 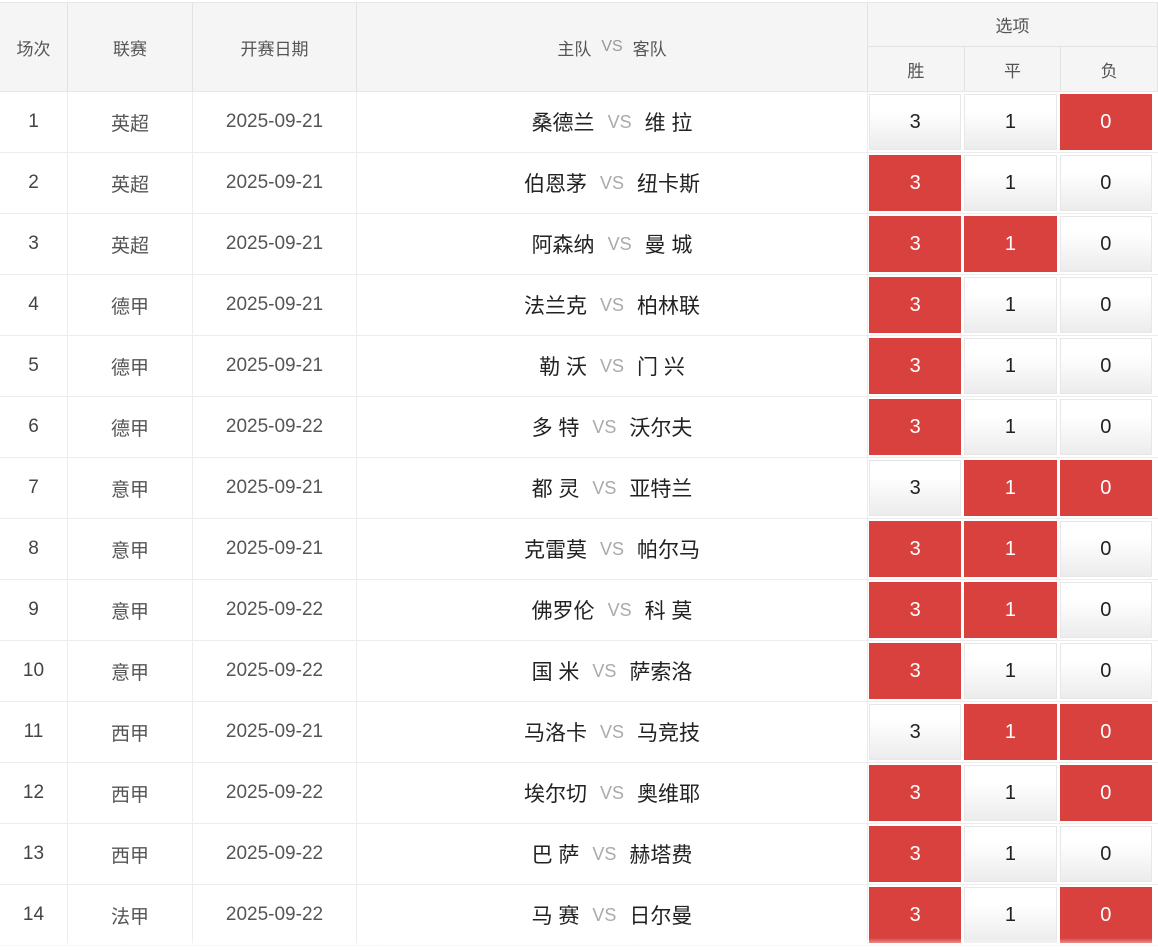 What do you see at coordinates (574, 49) in the screenshot?
I see `header-home-label: 主队` at bounding box center [574, 49].